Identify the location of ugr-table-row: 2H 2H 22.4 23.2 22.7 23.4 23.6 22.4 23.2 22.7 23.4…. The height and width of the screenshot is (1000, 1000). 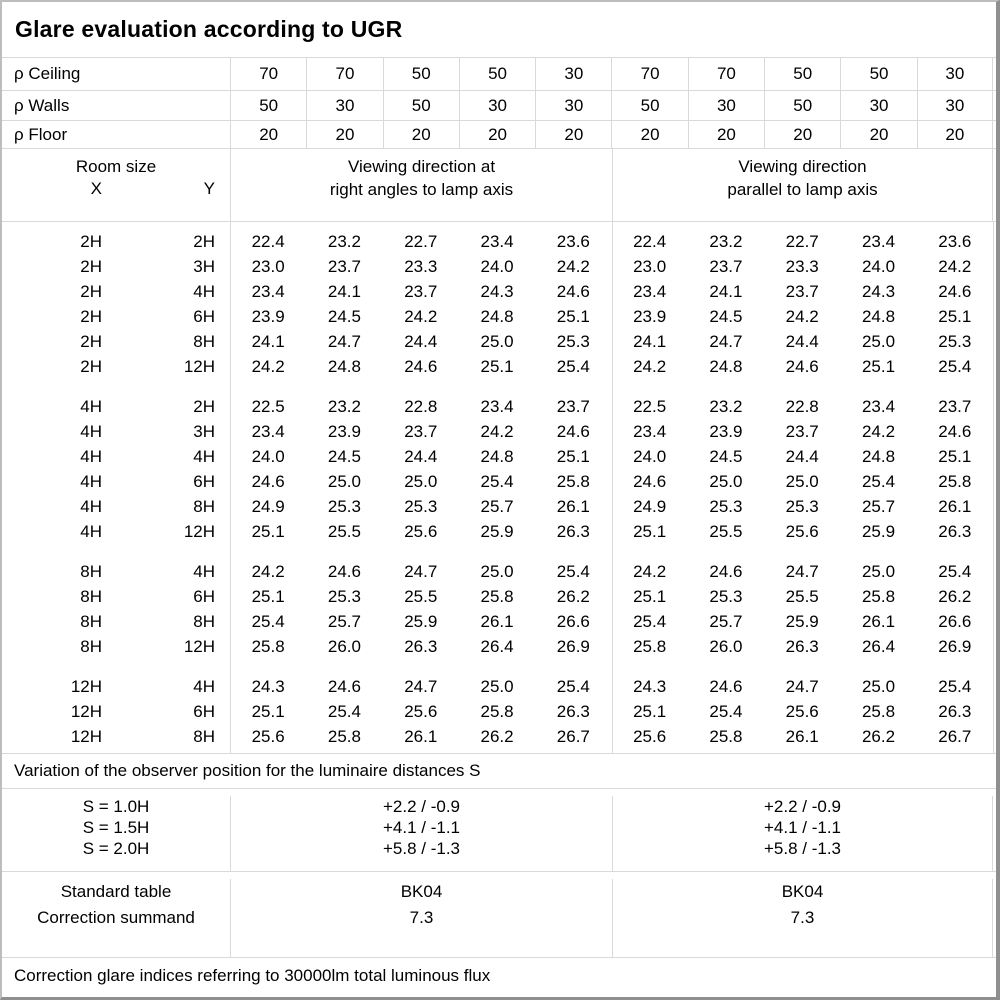
(499, 241).